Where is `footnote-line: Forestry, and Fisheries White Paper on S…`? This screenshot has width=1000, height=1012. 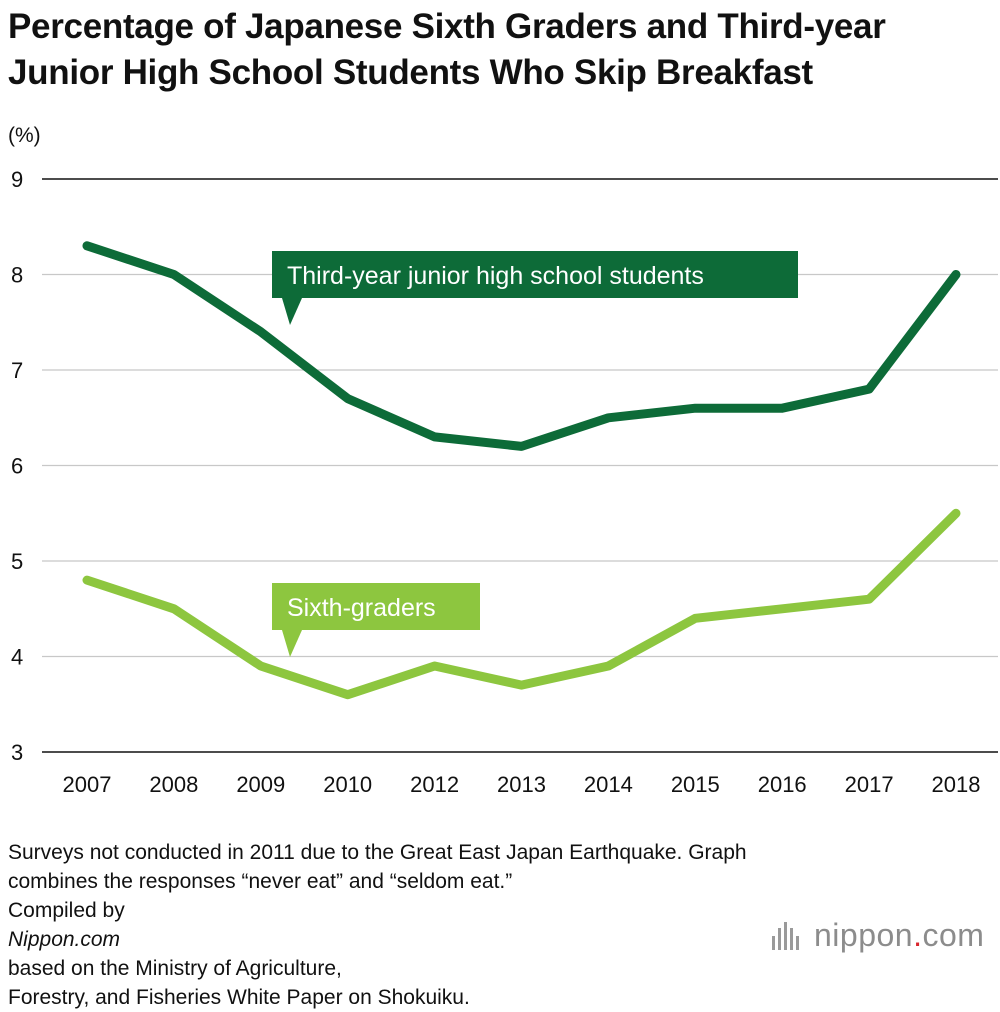 footnote-line: Forestry, and Fisheries White Paper on S… is located at coordinates (498, 997).